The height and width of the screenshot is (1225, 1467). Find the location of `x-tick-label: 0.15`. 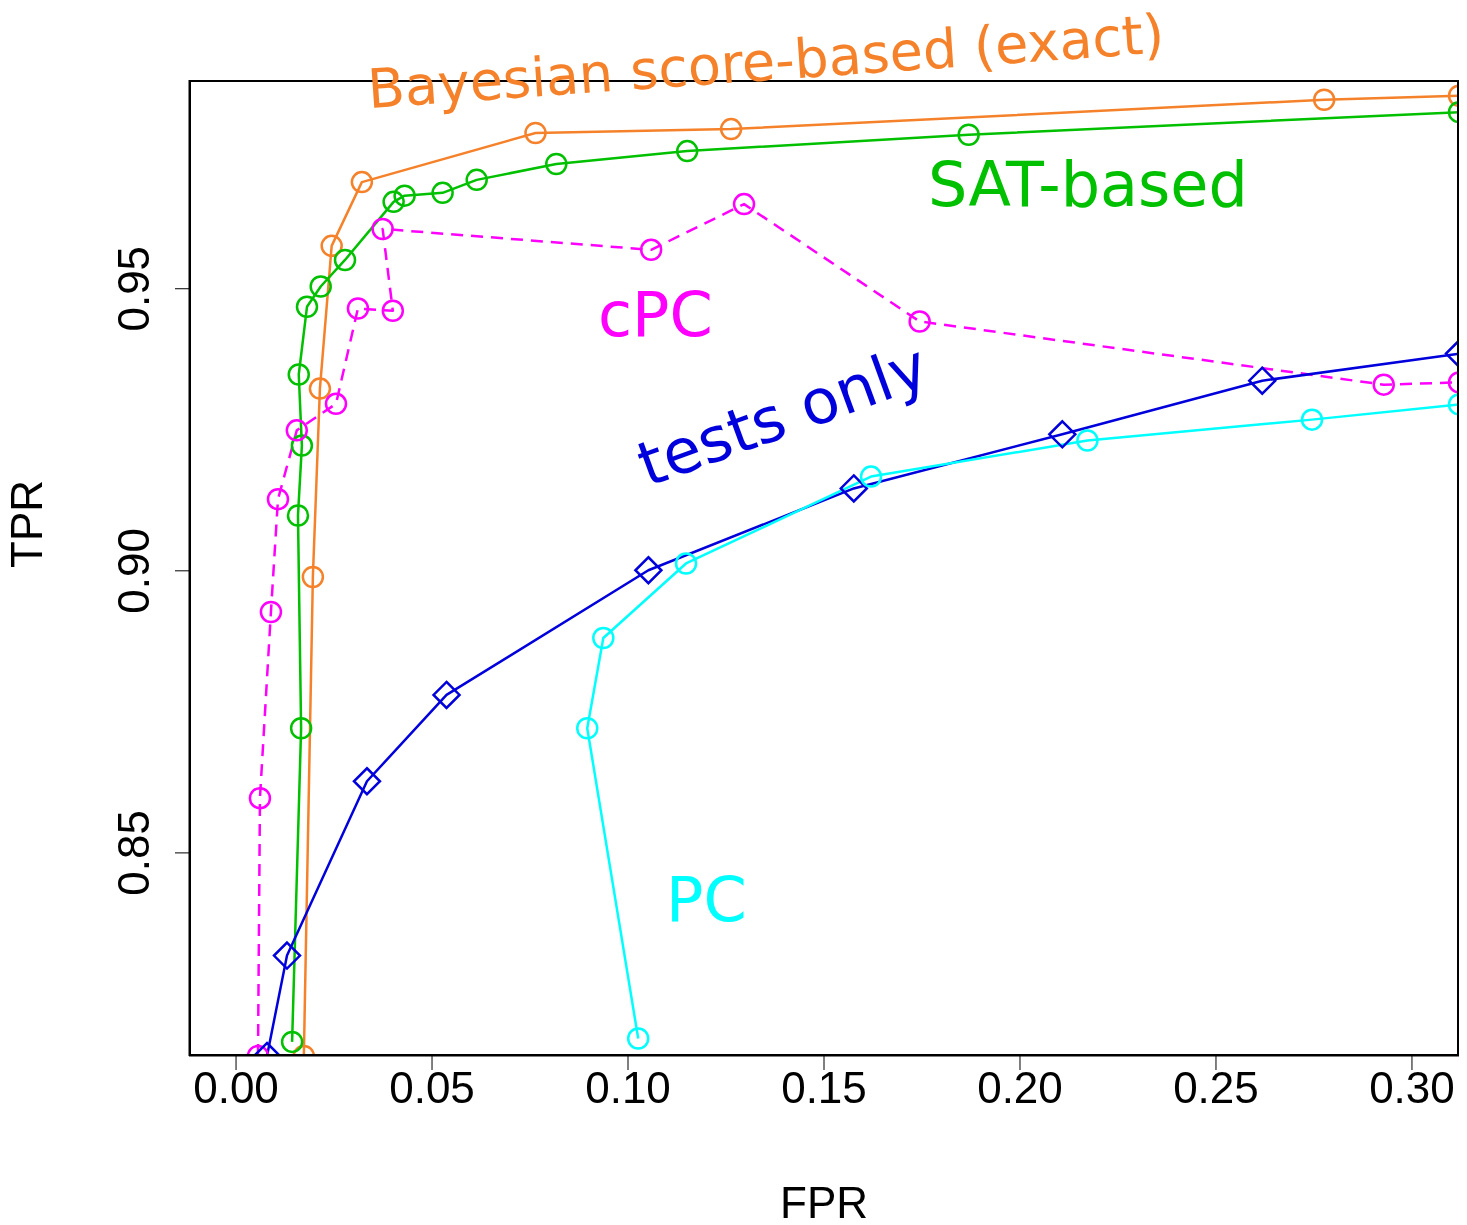

x-tick-label: 0.15 is located at coordinates (824, 1088).